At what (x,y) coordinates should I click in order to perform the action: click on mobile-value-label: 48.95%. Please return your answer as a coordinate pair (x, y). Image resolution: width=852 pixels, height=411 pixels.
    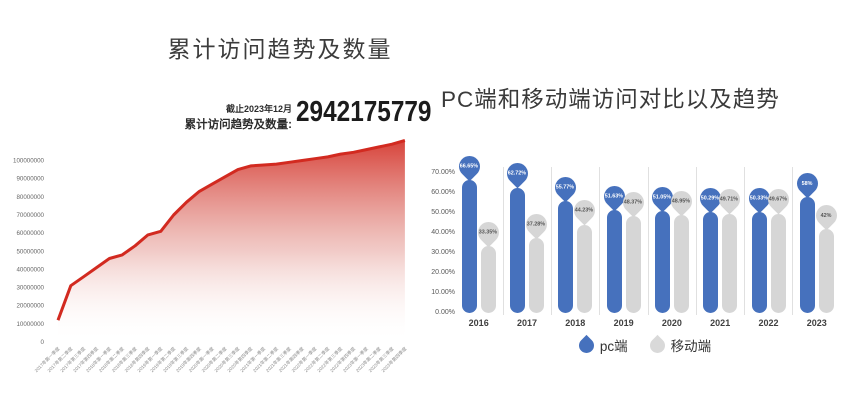
    Looking at the image, I should click on (681, 201).